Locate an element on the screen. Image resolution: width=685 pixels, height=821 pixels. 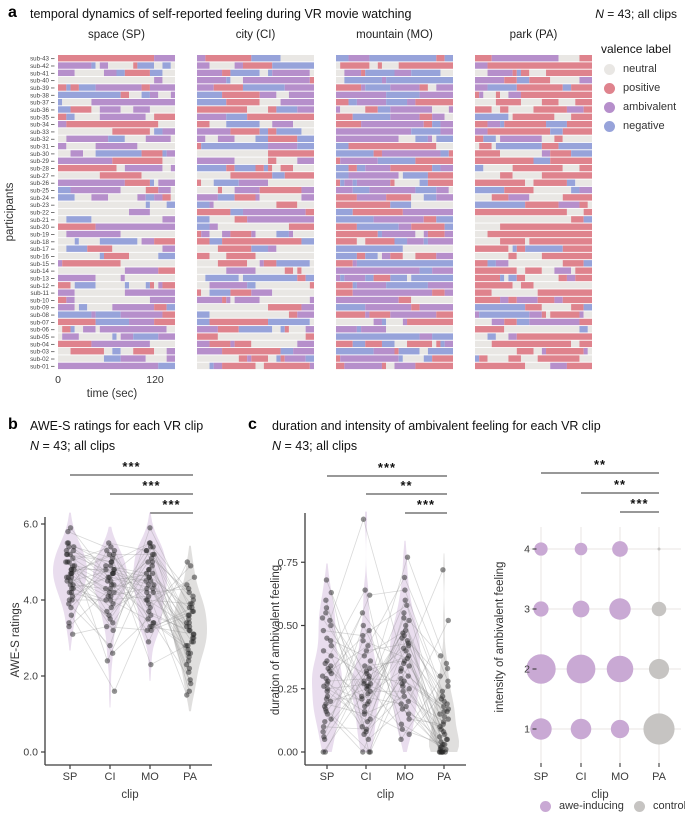
time-tick-0: 0 is located at coordinates (58, 380).